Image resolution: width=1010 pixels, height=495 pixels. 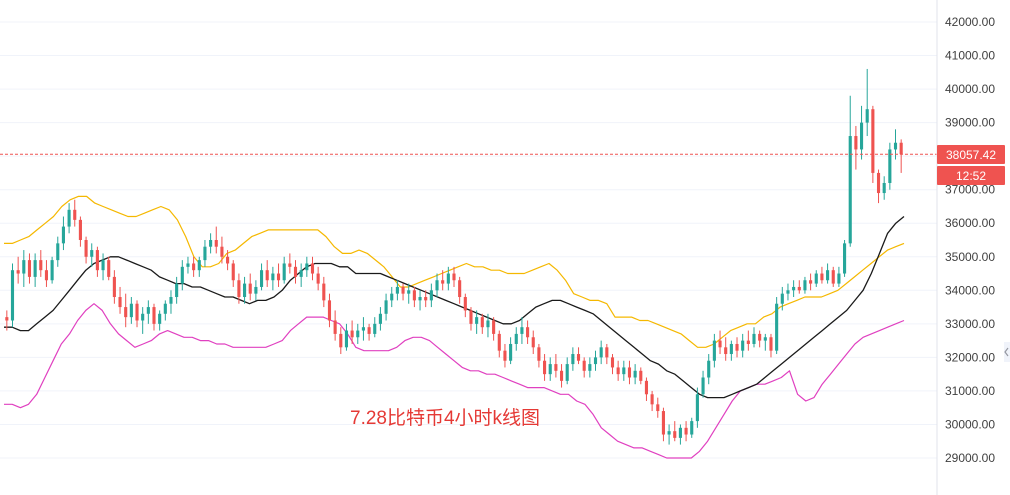 I want to click on y-tick-label: 32000.00, so click(x=970, y=357).